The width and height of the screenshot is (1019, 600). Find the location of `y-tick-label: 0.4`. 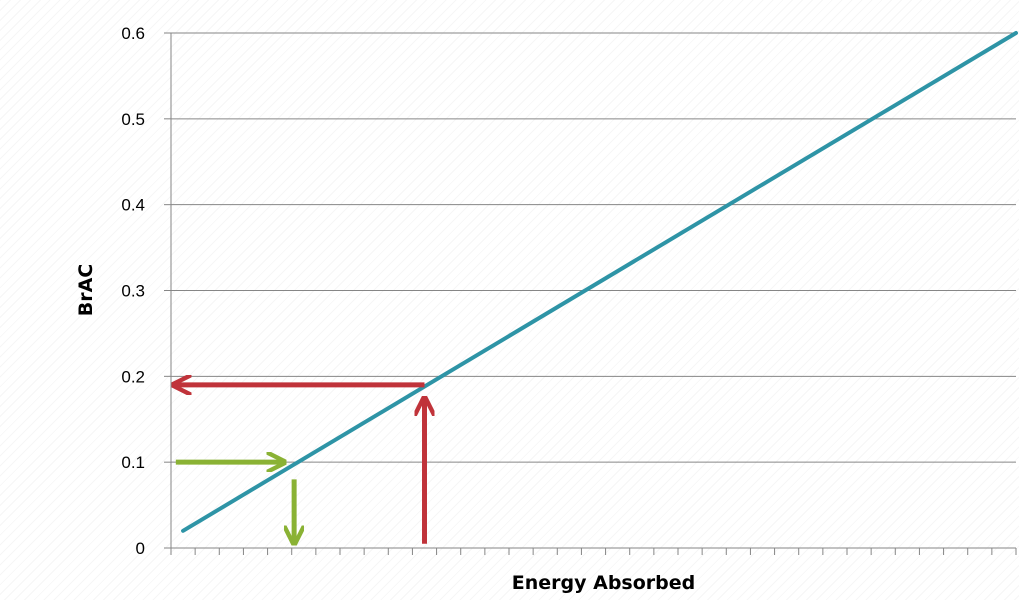

y-tick-label: 0.4 is located at coordinates (133, 205).